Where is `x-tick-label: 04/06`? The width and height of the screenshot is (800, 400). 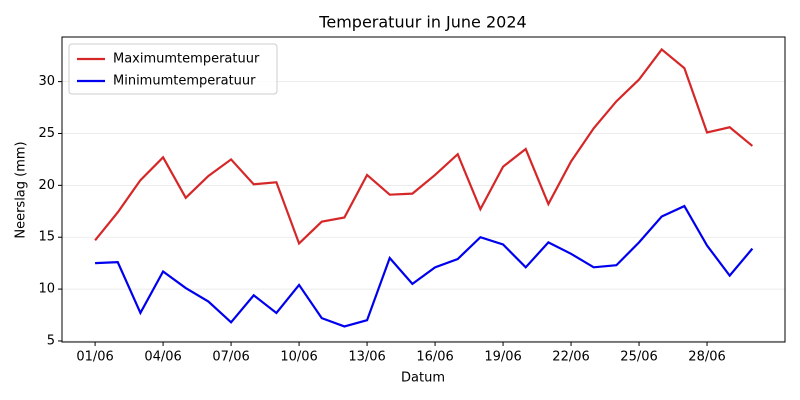
x-tick-label: 04/06 is located at coordinates (162, 357).